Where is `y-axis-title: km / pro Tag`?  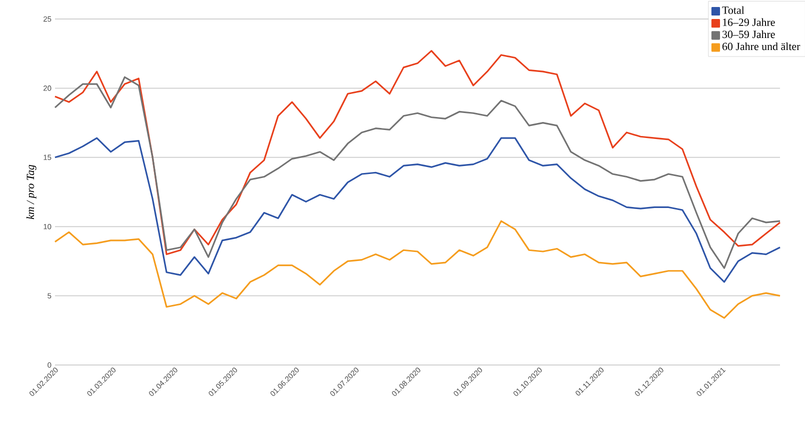
y-axis-title: km / pro Tag is located at coordinates (31, 192).